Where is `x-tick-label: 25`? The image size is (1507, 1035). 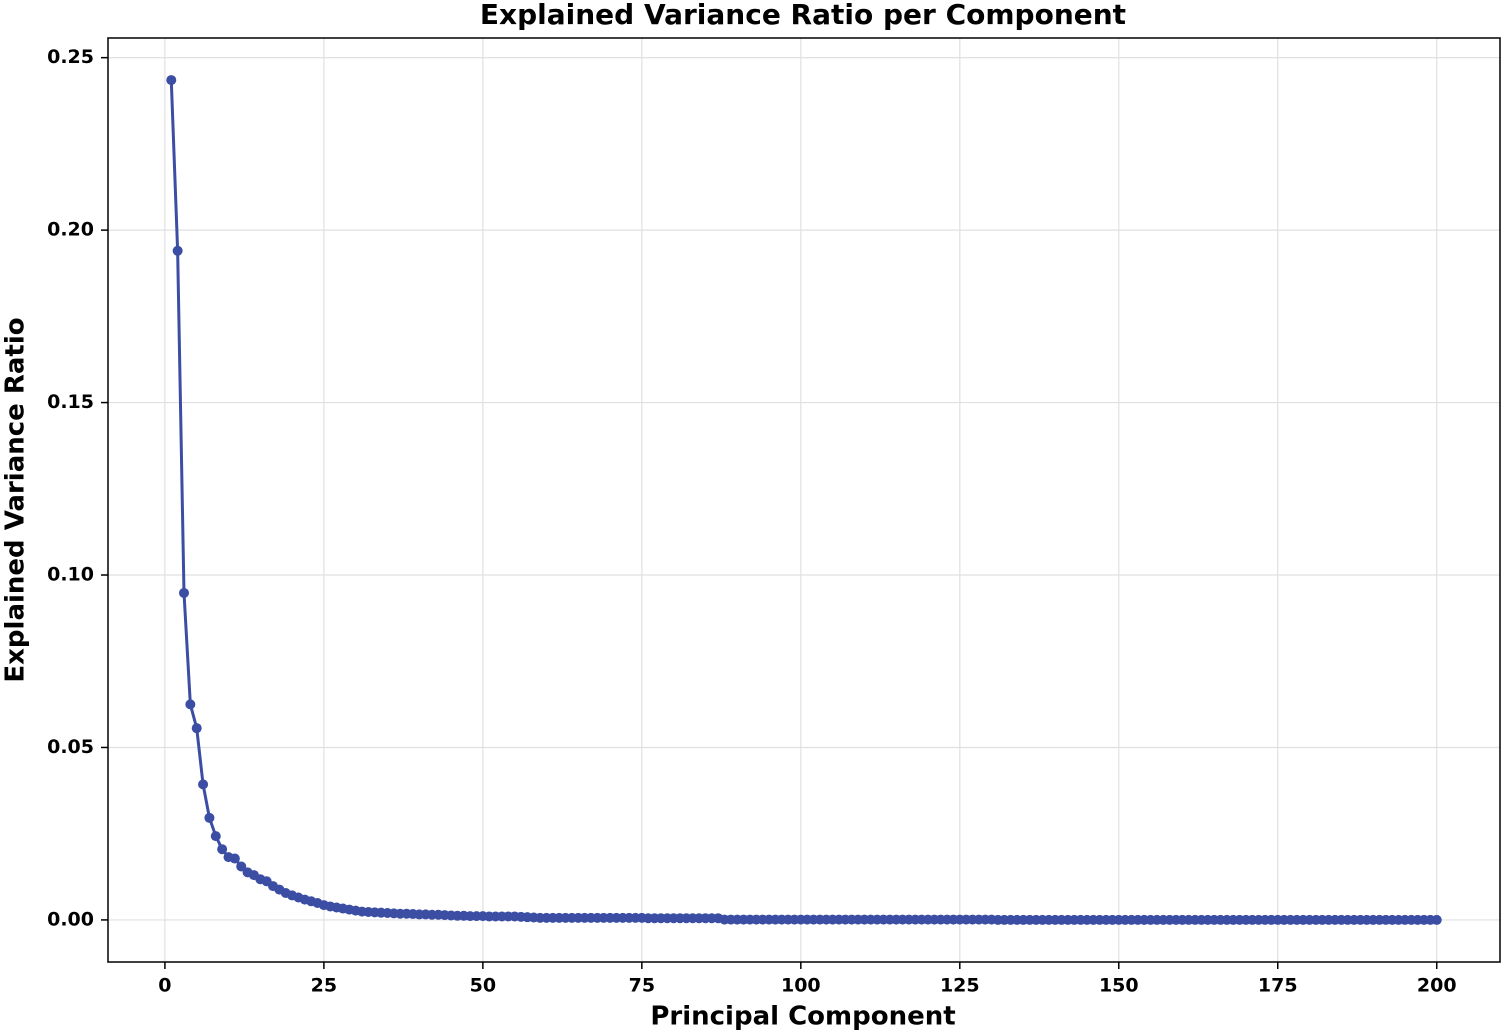 x-tick-label: 25 is located at coordinates (324, 986).